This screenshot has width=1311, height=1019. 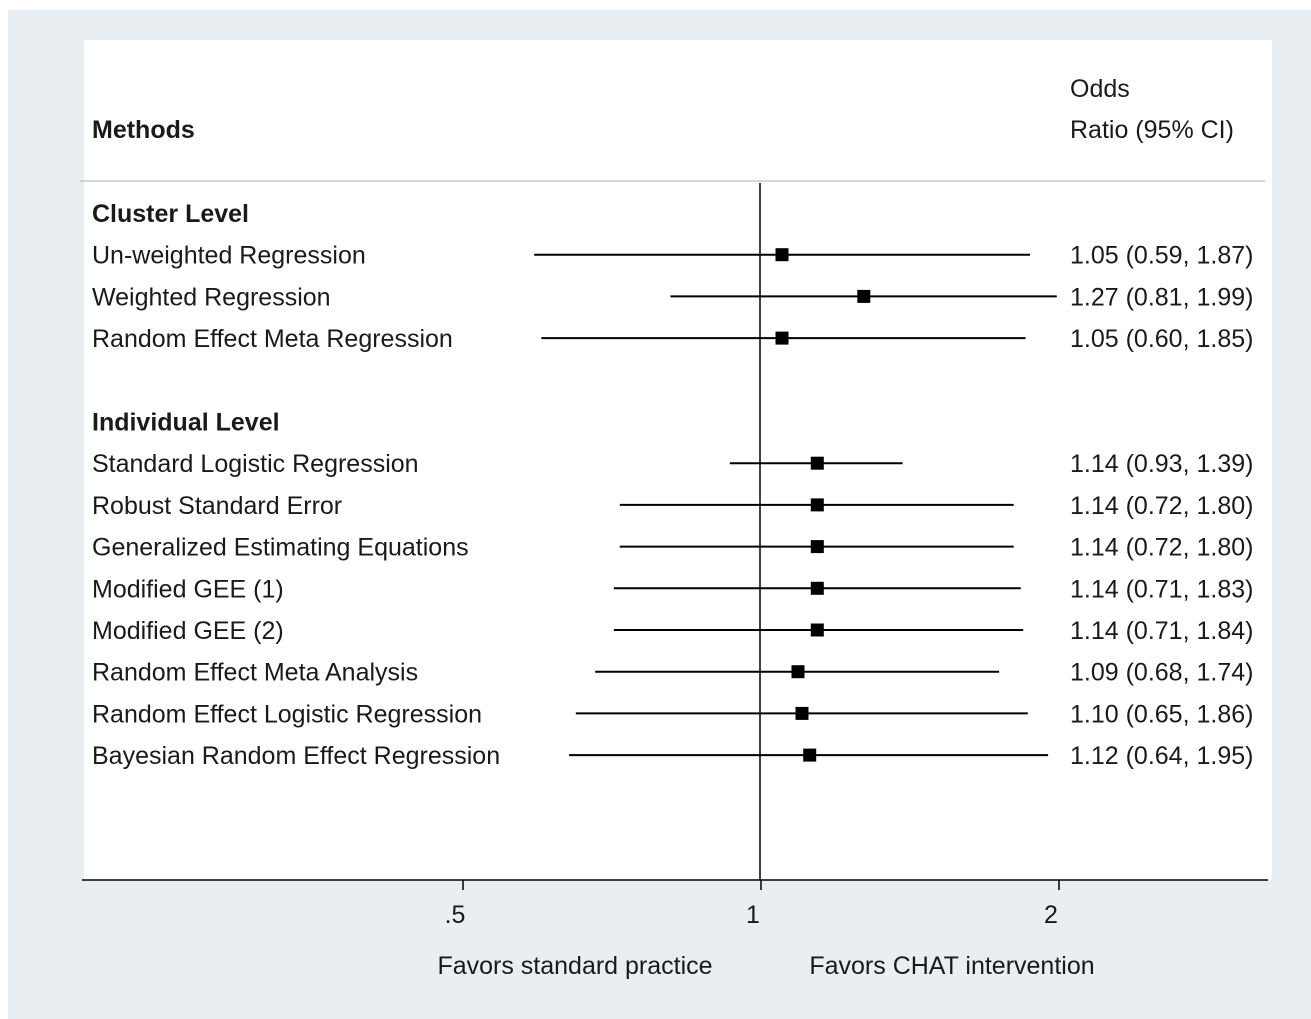 What do you see at coordinates (1100, 89) in the screenshot?
I see `estimate-header-line1: Odds` at bounding box center [1100, 89].